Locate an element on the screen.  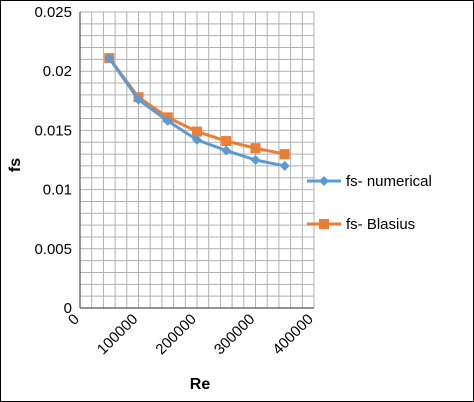
y-tick-label: 0 is located at coordinates (68, 308).